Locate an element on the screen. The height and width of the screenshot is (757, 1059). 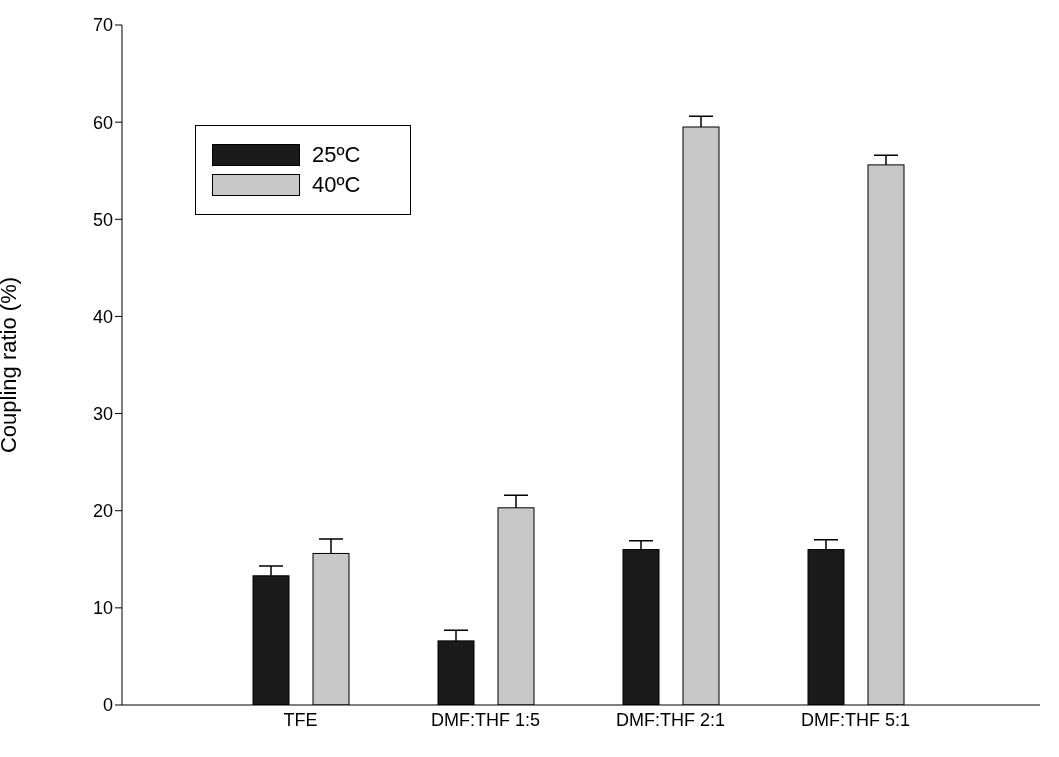
y-tick-label: 20 is located at coordinates (102, 511).